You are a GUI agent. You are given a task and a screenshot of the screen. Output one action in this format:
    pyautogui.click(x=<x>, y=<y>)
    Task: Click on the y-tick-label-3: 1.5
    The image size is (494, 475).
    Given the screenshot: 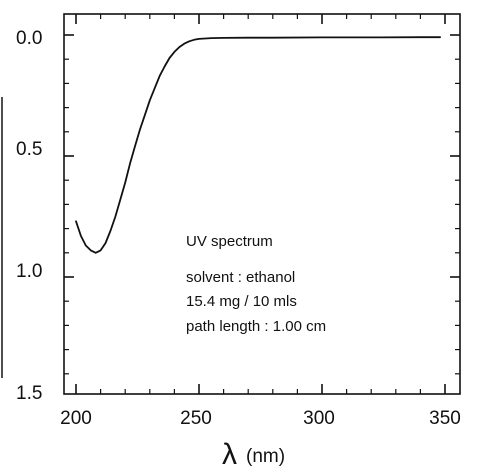 What is the action you would take?
    pyautogui.click(x=29, y=393)
    